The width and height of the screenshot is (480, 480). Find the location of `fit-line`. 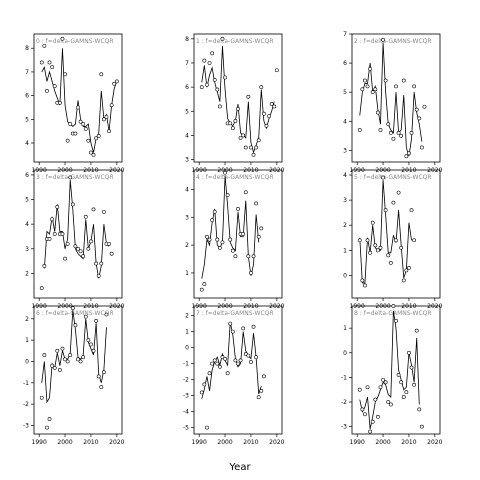

fit-line is located at coordinates (79, 100).